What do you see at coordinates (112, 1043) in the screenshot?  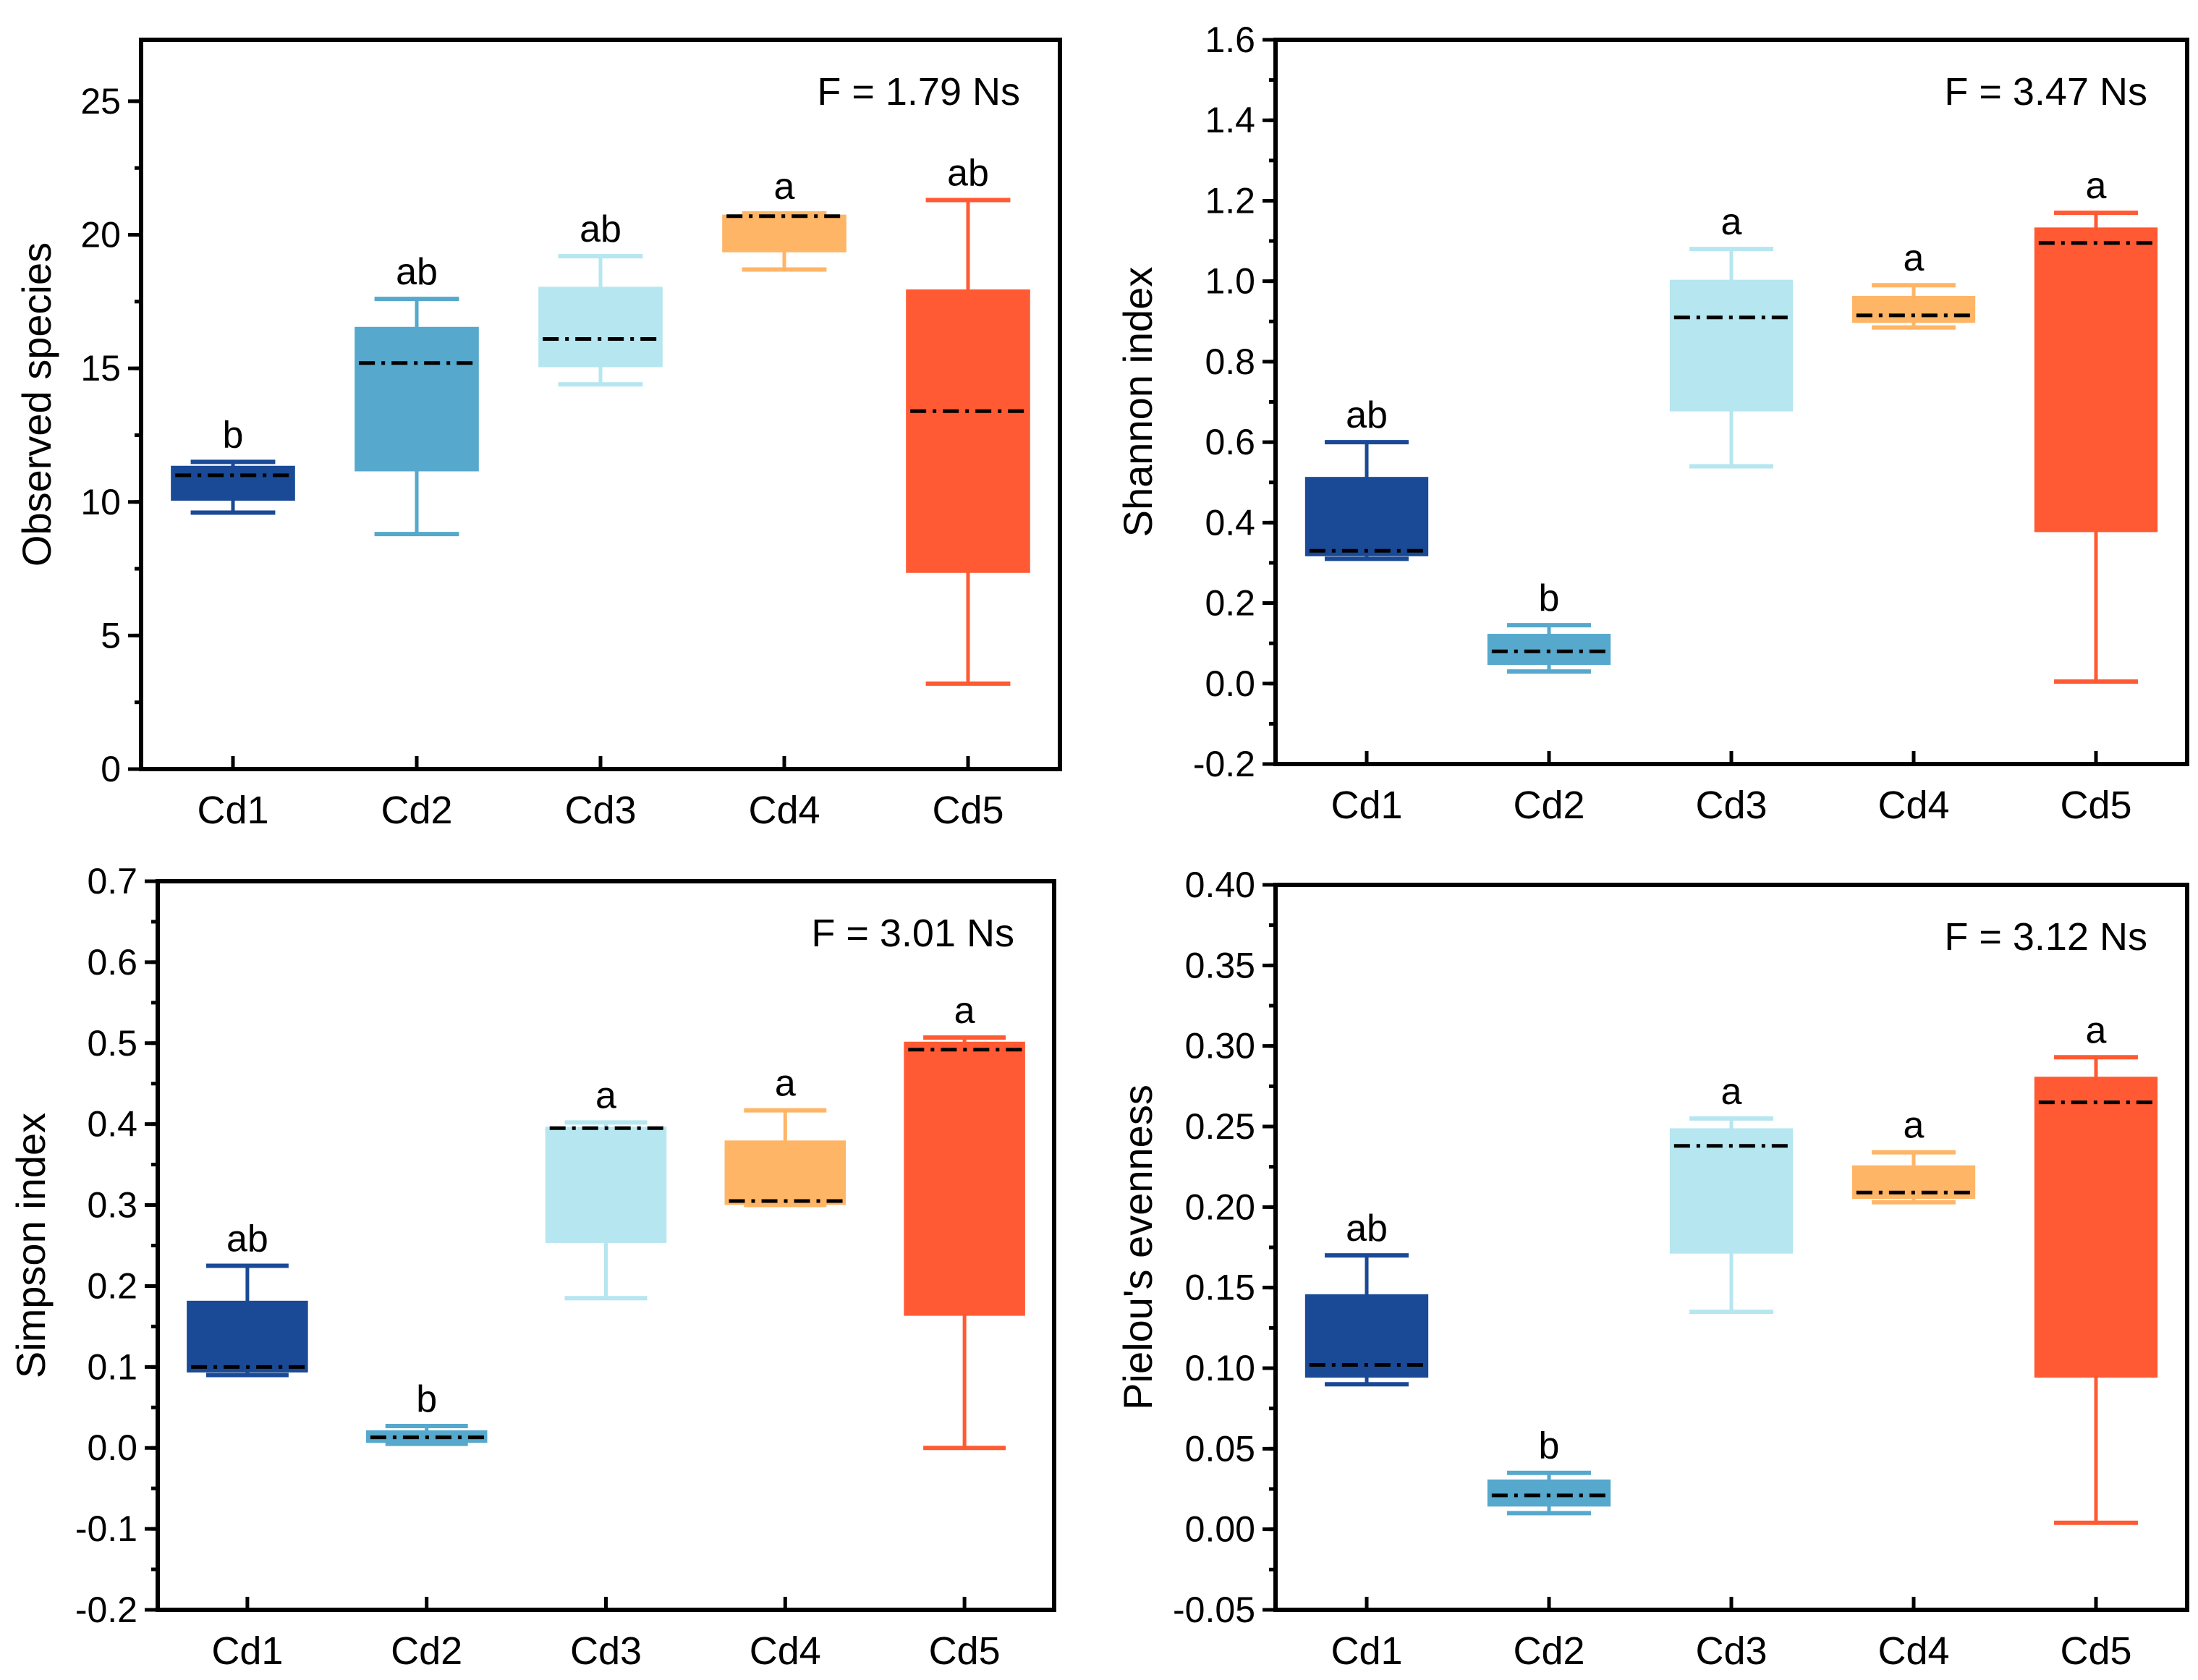 I see `y-tick-label: 0.5` at bounding box center [112, 1043].